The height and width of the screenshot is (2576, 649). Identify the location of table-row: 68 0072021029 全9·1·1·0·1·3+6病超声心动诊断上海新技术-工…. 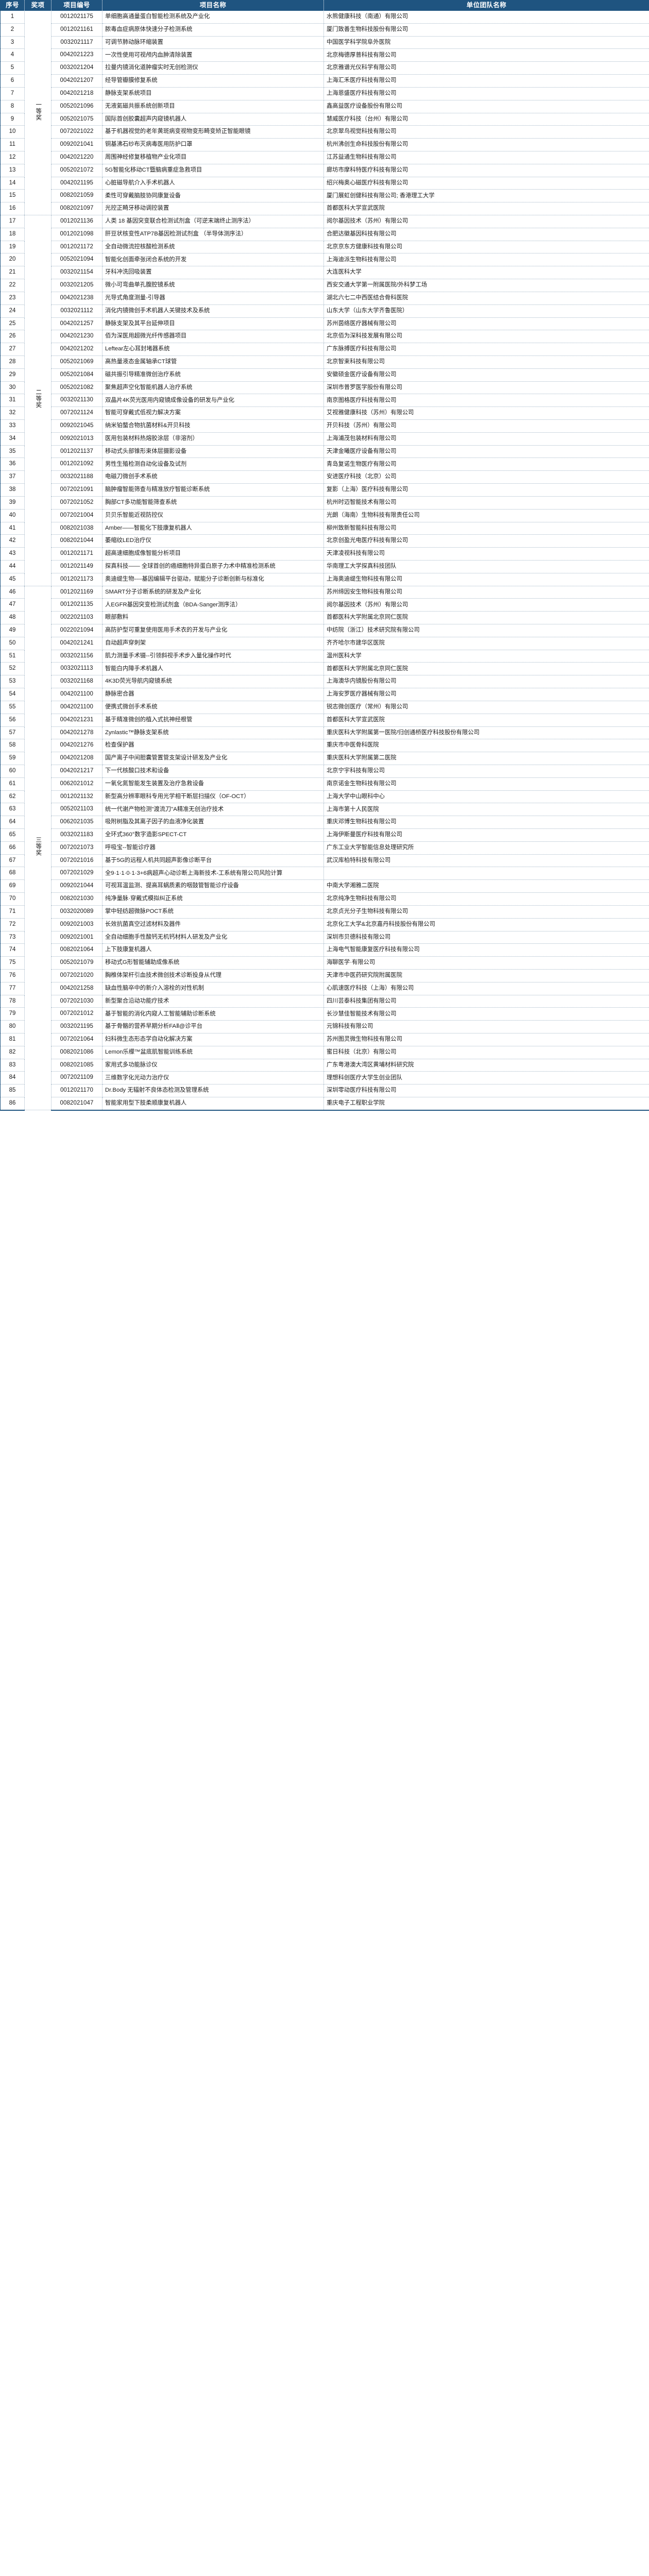
(324, 873).